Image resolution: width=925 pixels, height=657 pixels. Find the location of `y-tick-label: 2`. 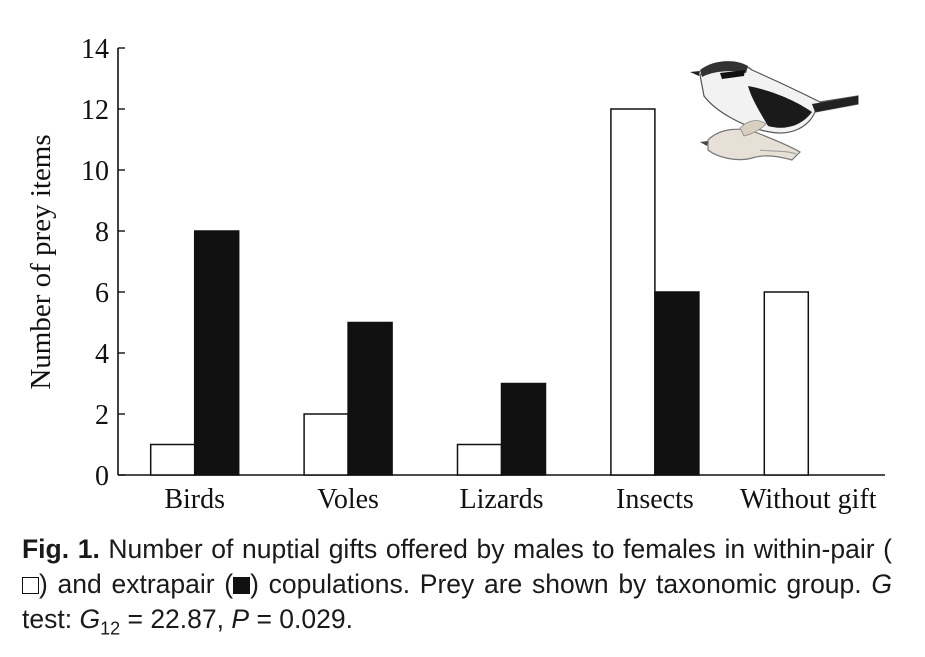

y-tick-label: 2 is located at coordinates (102, 415).